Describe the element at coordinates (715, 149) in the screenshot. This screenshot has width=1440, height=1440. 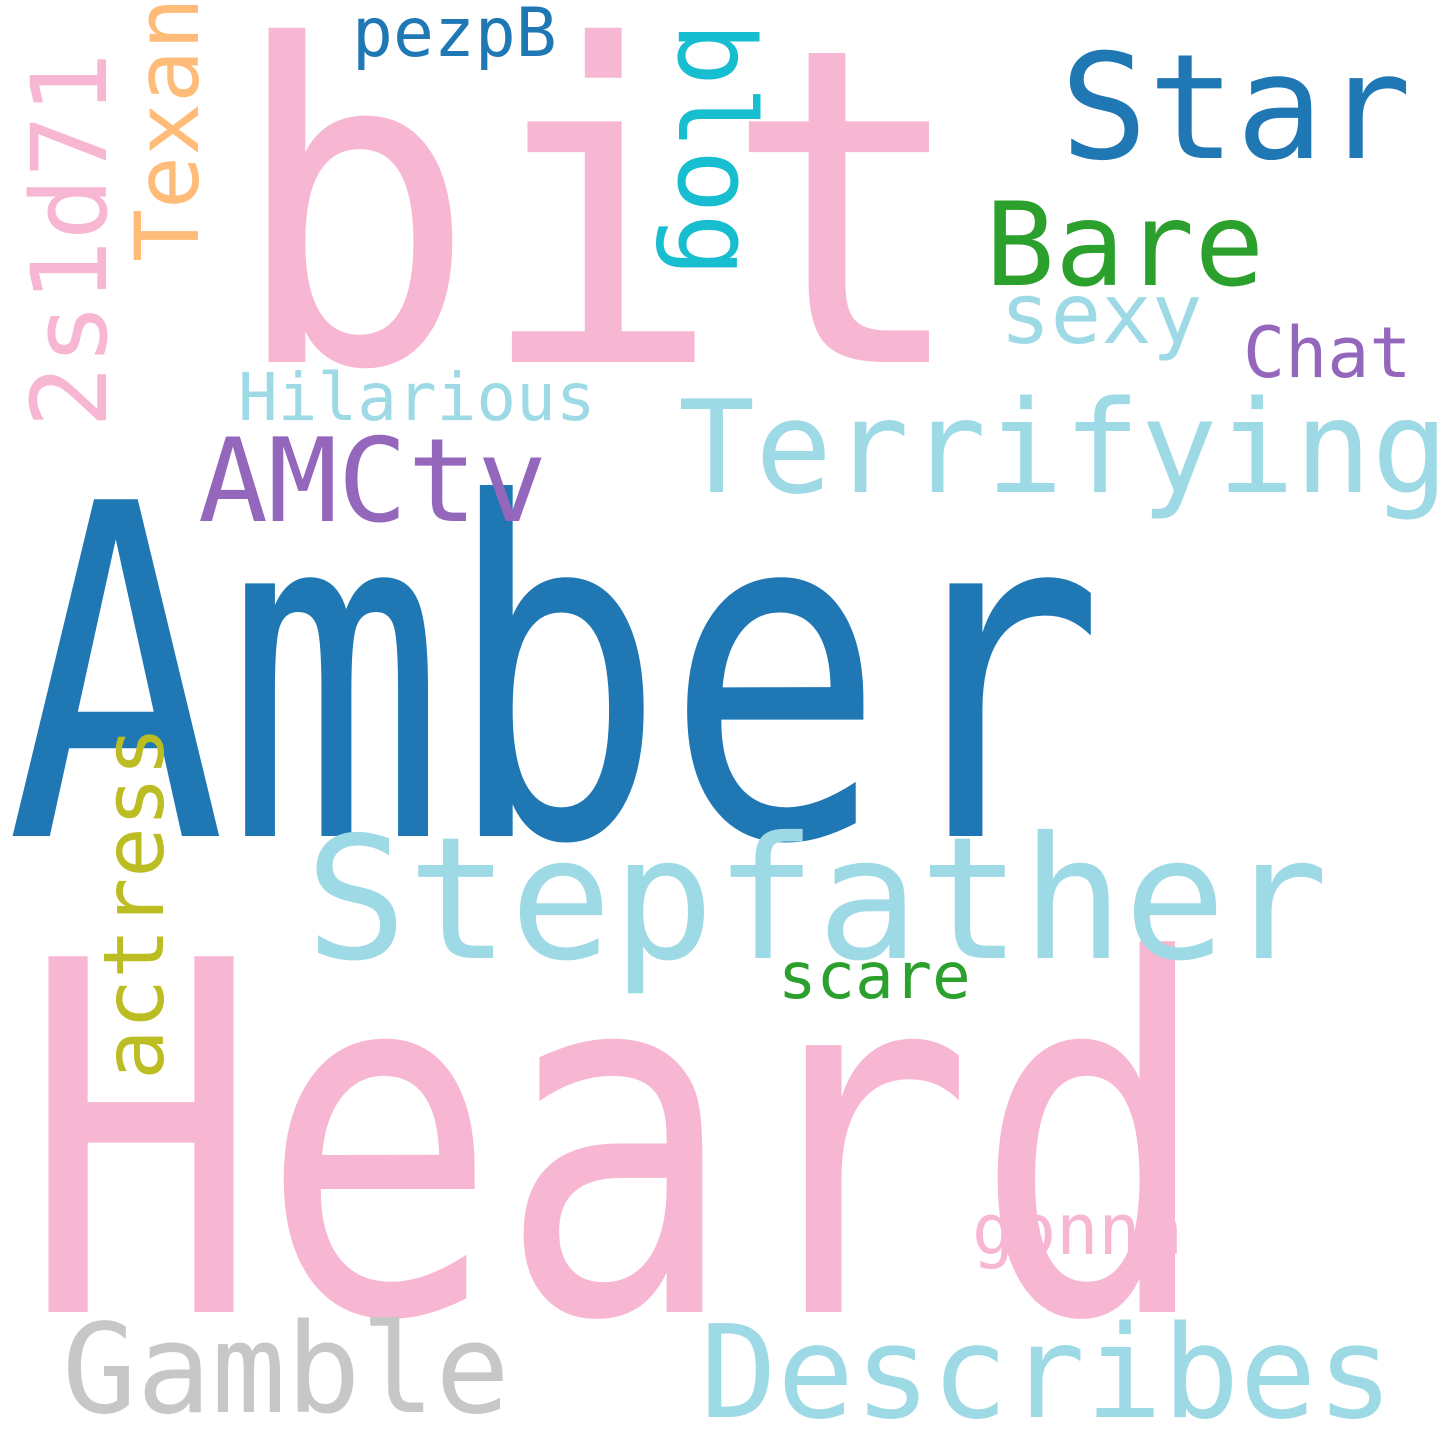
I see `word-blog: blog` at that location.